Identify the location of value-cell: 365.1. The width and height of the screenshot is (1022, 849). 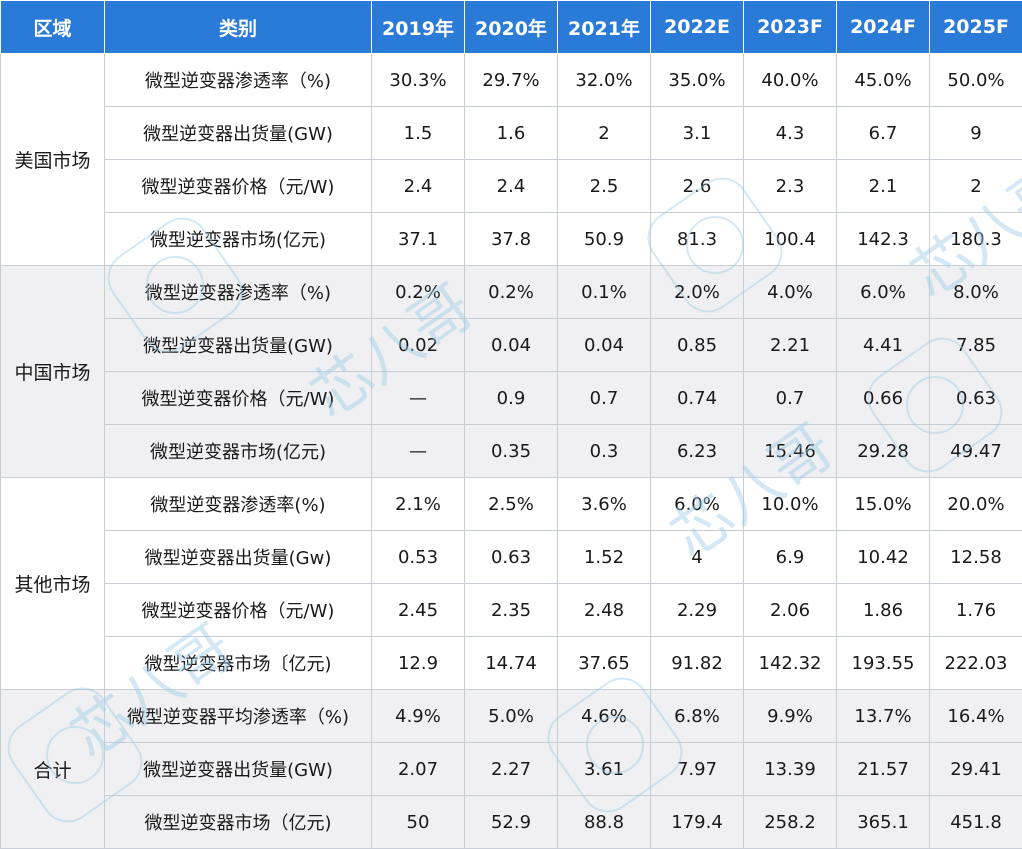
(883, 822).